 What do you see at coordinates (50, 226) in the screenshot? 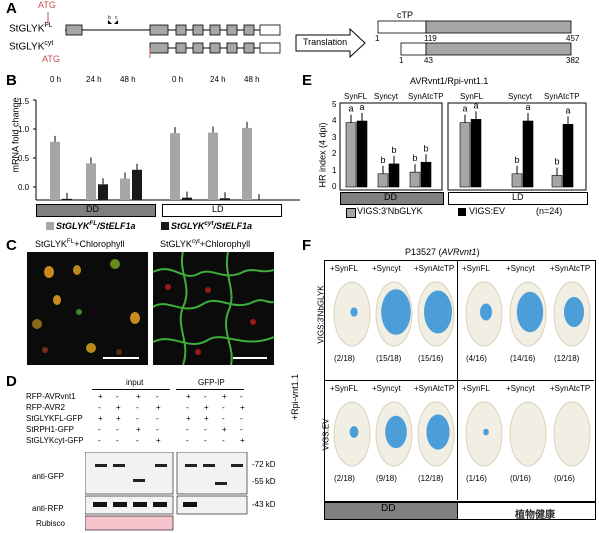
I see `b-legend-fl-swatch` at bounding box center [50, 226].